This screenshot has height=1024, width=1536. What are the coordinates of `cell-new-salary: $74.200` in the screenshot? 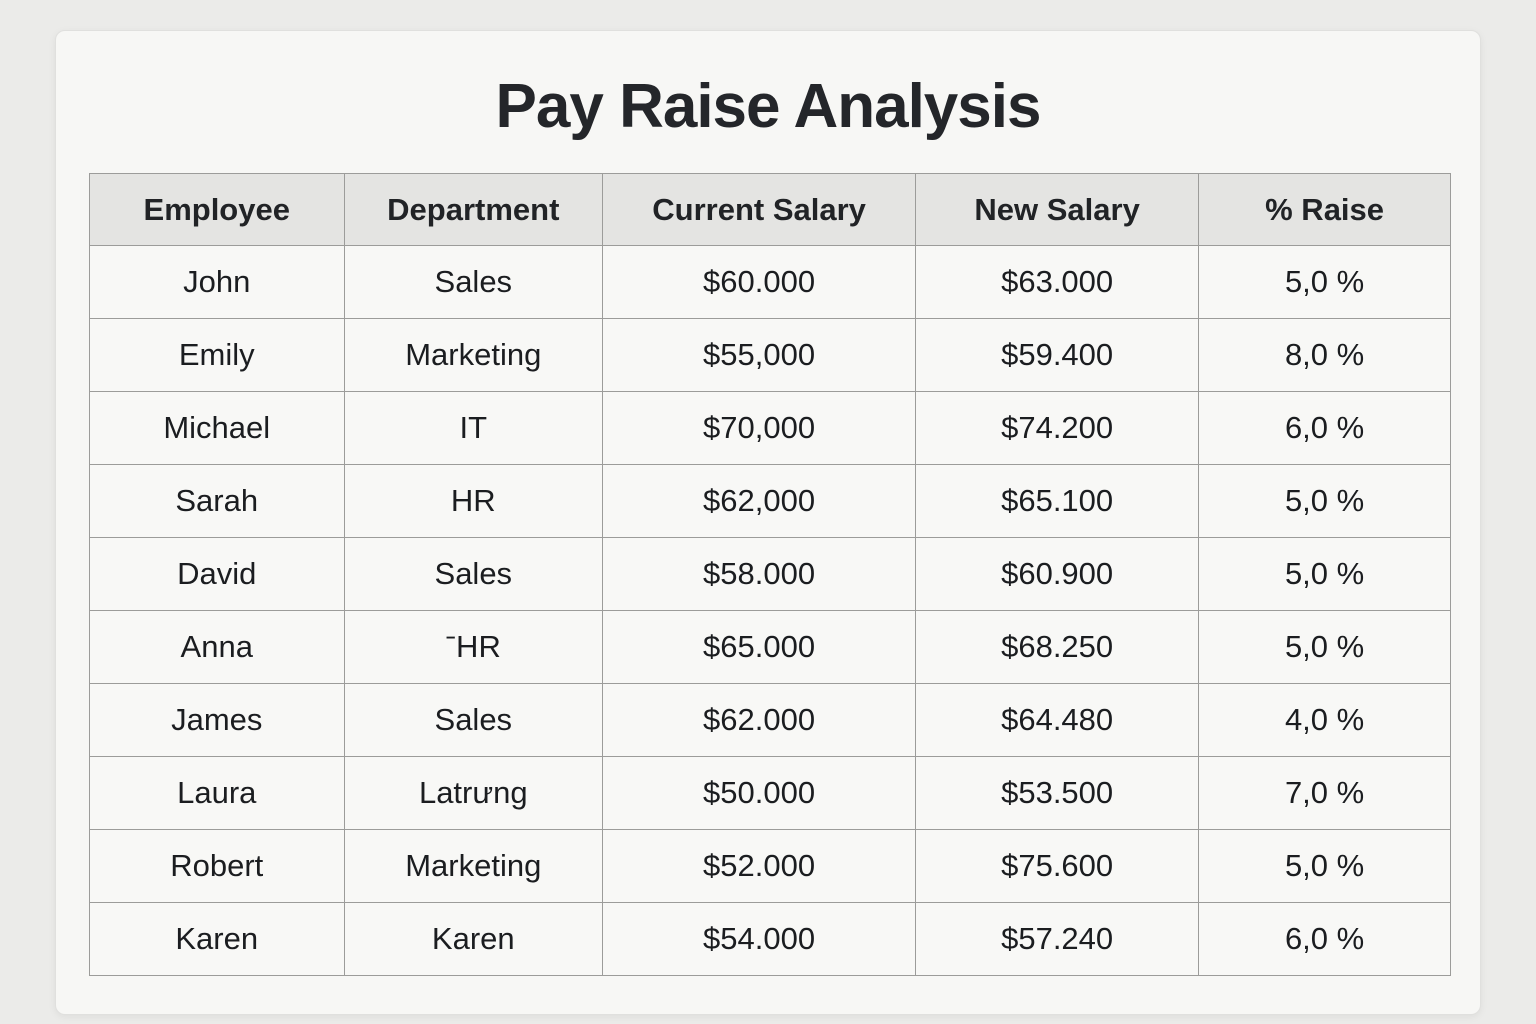 It's located at (1057, 428).